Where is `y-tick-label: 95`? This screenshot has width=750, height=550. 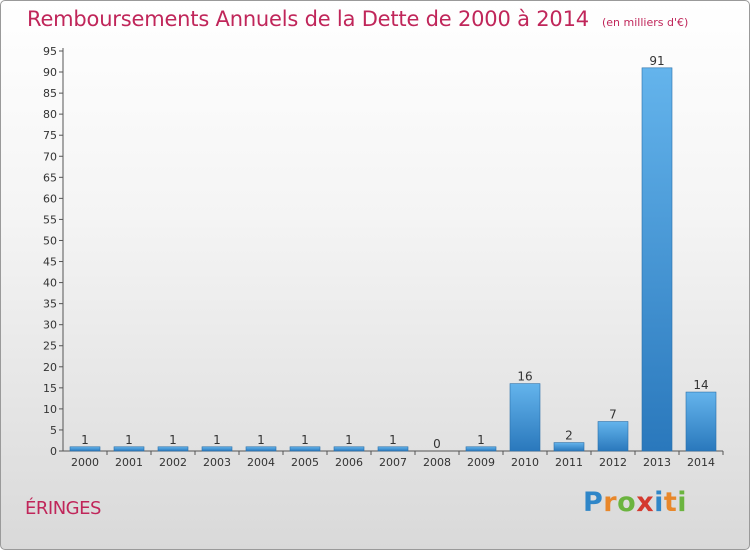 y-tick-label: 95 is located at coordinates (50, 51).